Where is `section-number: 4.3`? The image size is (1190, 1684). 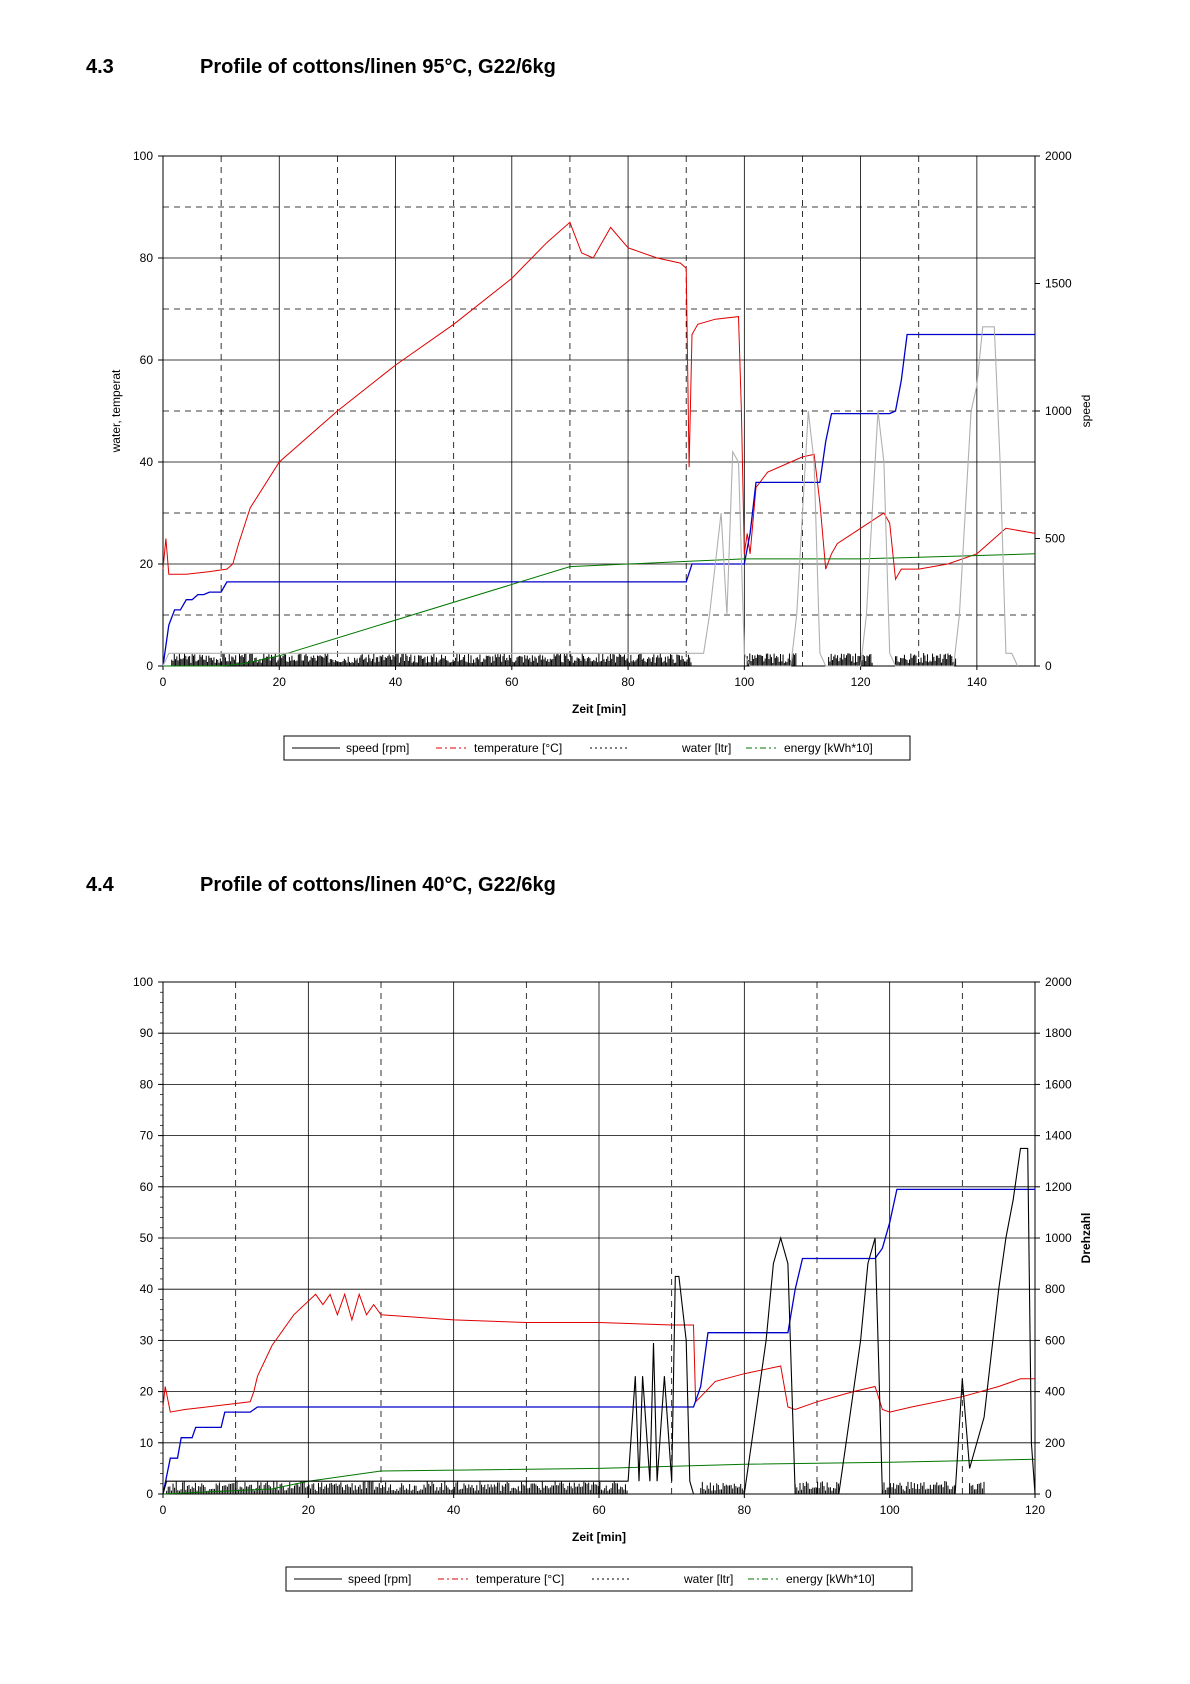 section-number: 4.3 is located at coordinates (100, 67).